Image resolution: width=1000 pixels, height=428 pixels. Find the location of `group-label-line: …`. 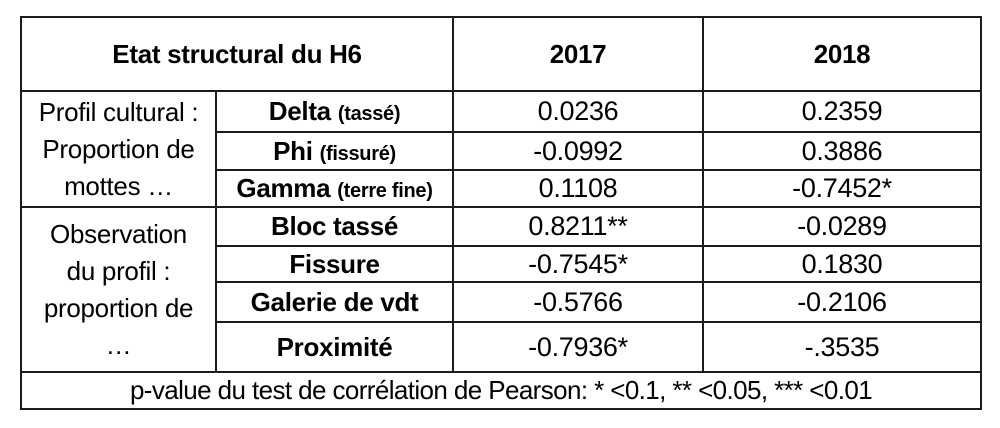

group-label-line: … is located at coordinates (118, 344).